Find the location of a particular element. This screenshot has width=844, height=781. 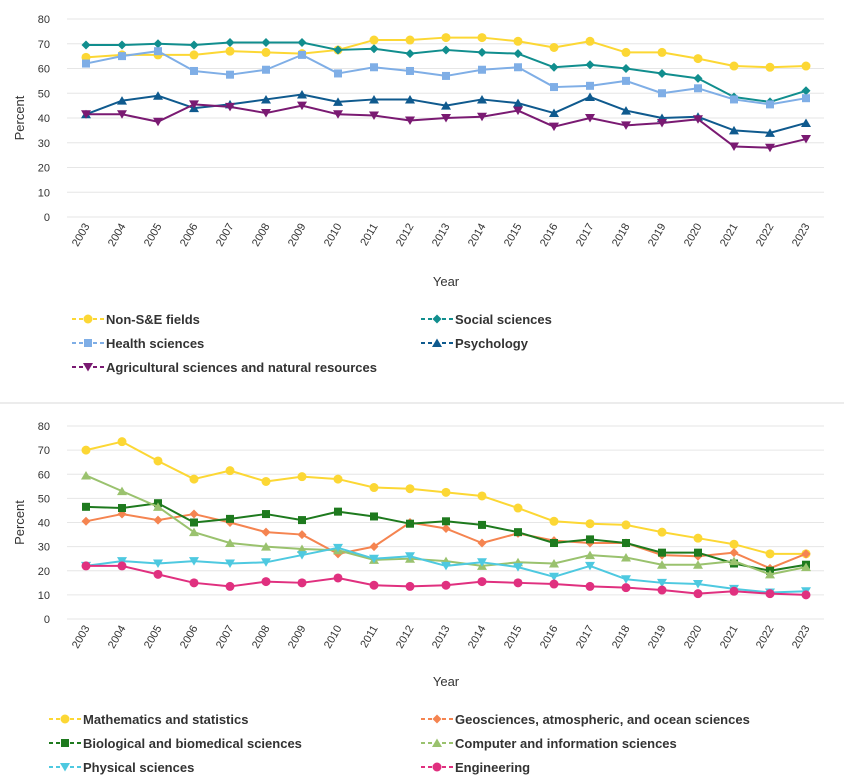

x-tick-label: 2009 is located at coordinates (297, 637).